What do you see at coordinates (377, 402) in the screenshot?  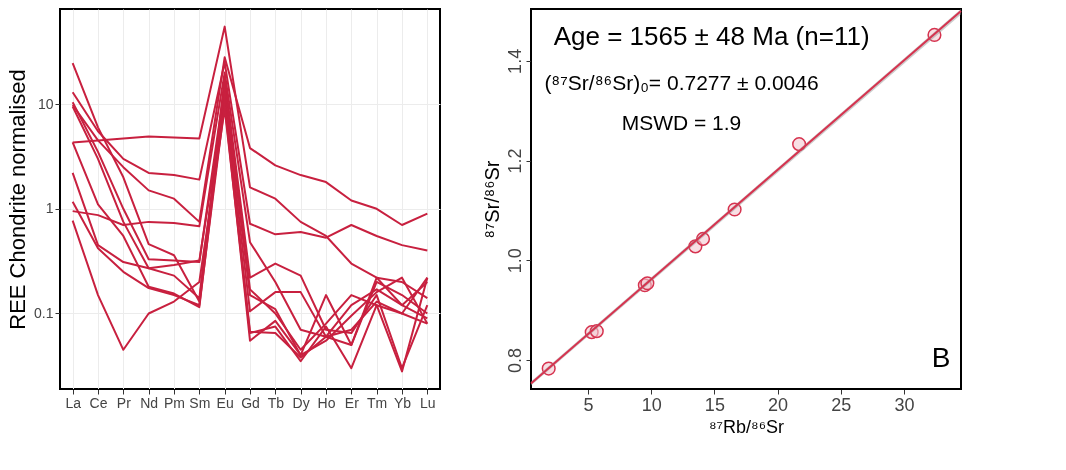 I see `x-tick-label: Tm` at bounding box center [377, 402].